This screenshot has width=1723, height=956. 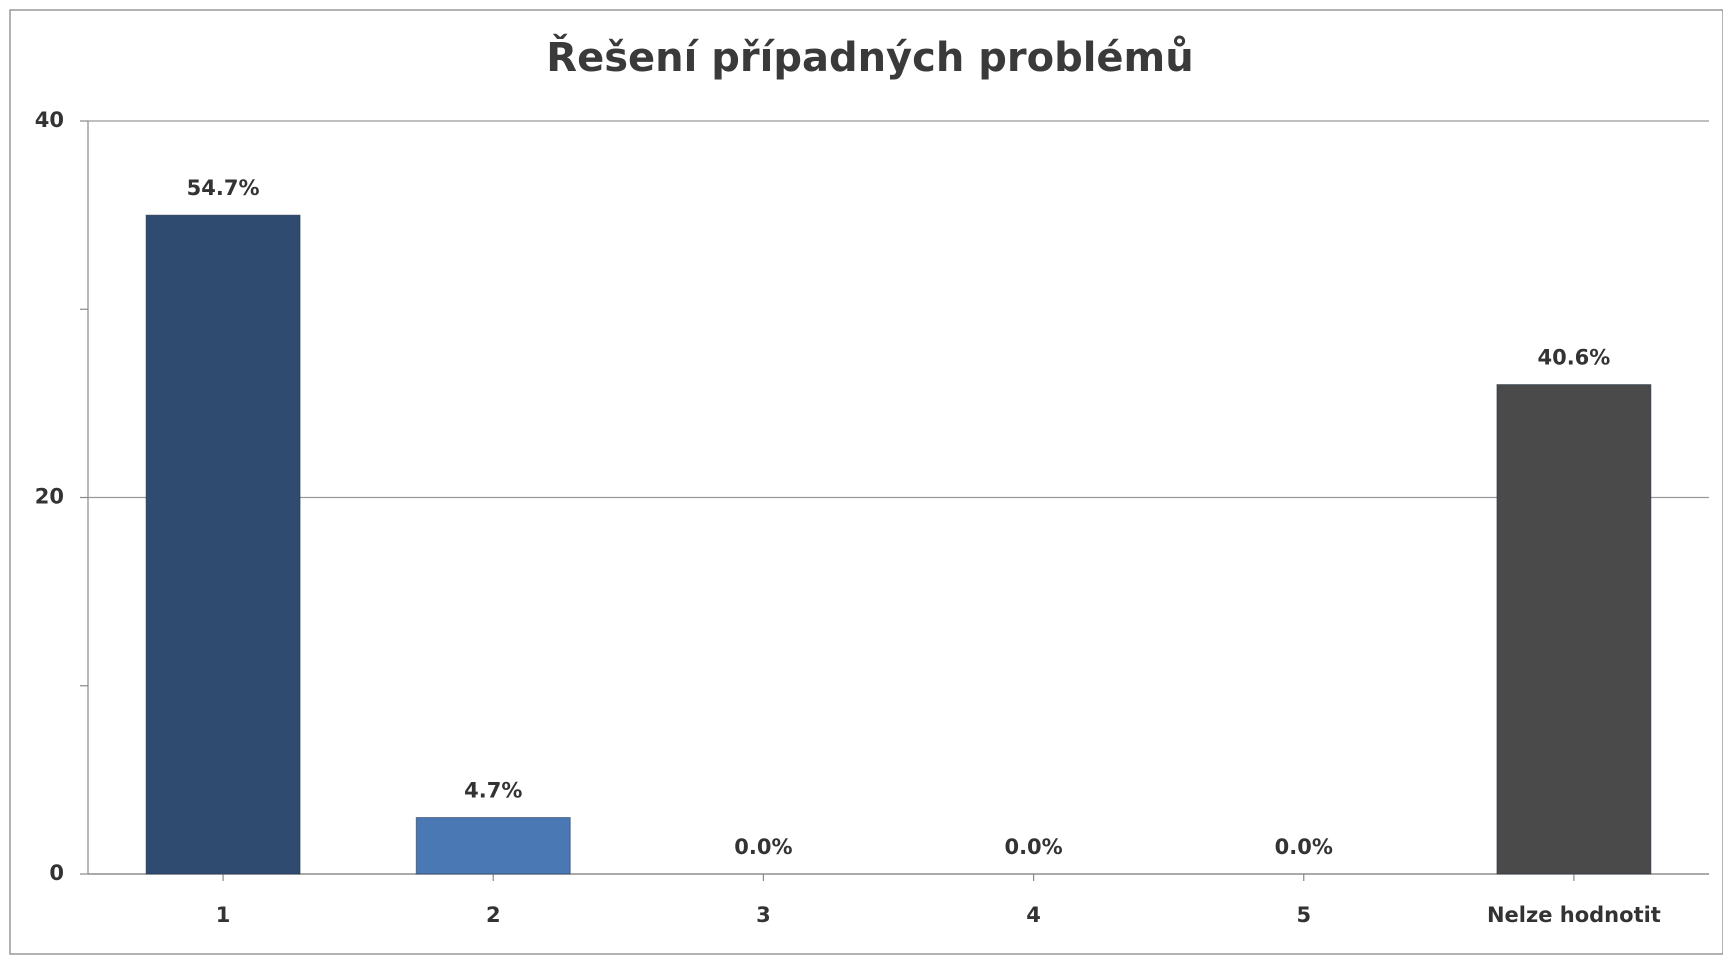 I want to click on y-tick-label: 20, so click(x=49, y=497).